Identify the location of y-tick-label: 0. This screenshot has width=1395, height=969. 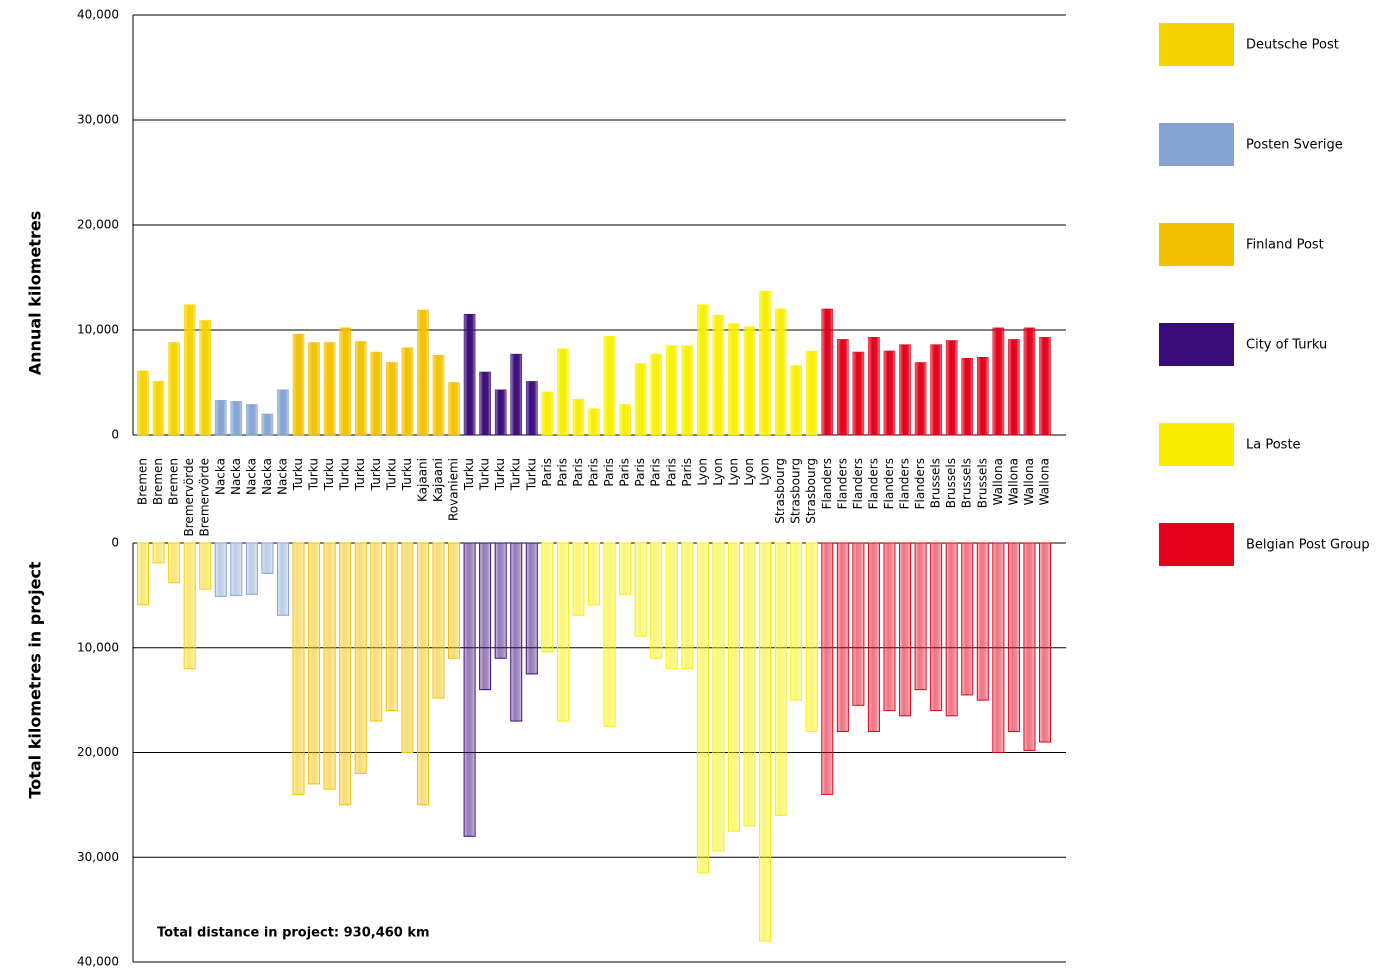
(115, 435).